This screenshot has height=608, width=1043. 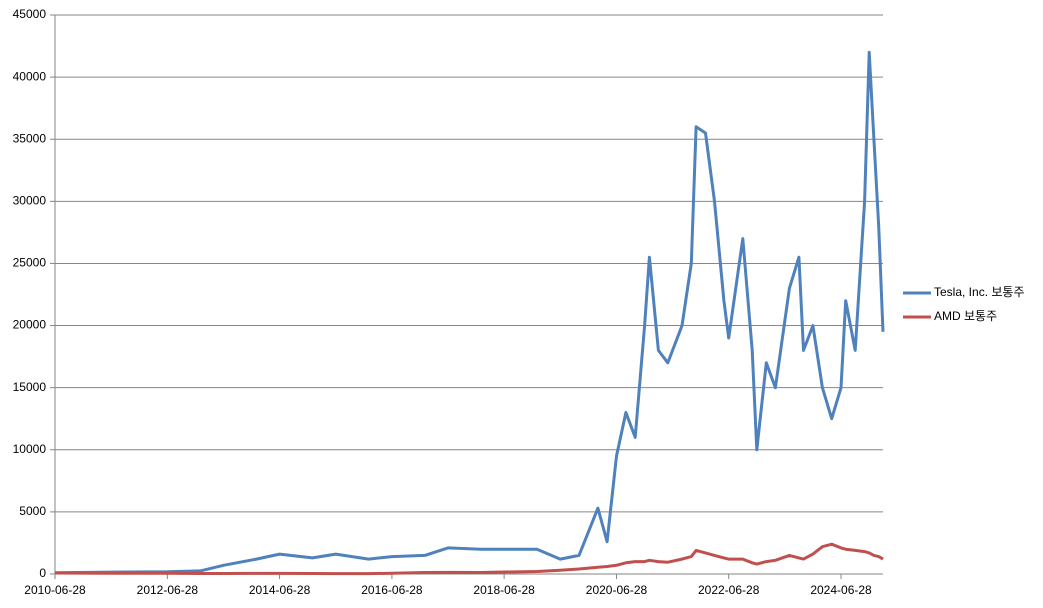 I want to click on x-tick-label: 2024-06-28, so click(x=841, y=590).